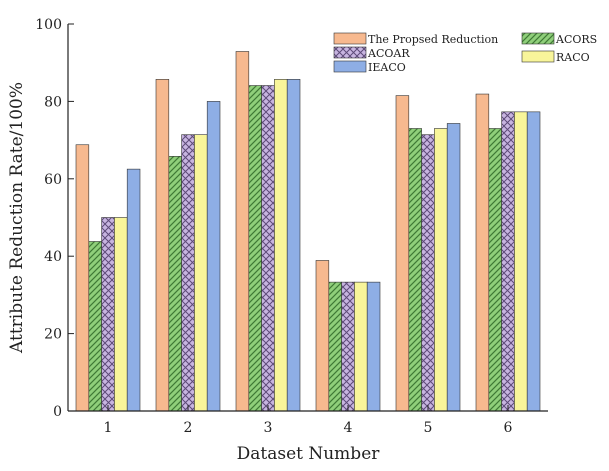 Image resolution: width=609 pixels, height=471 pixels. What do you see at coordinates (57, 412) in the screenshot?
I see `y-tick-label: 0` at bounding box center [57, 412].